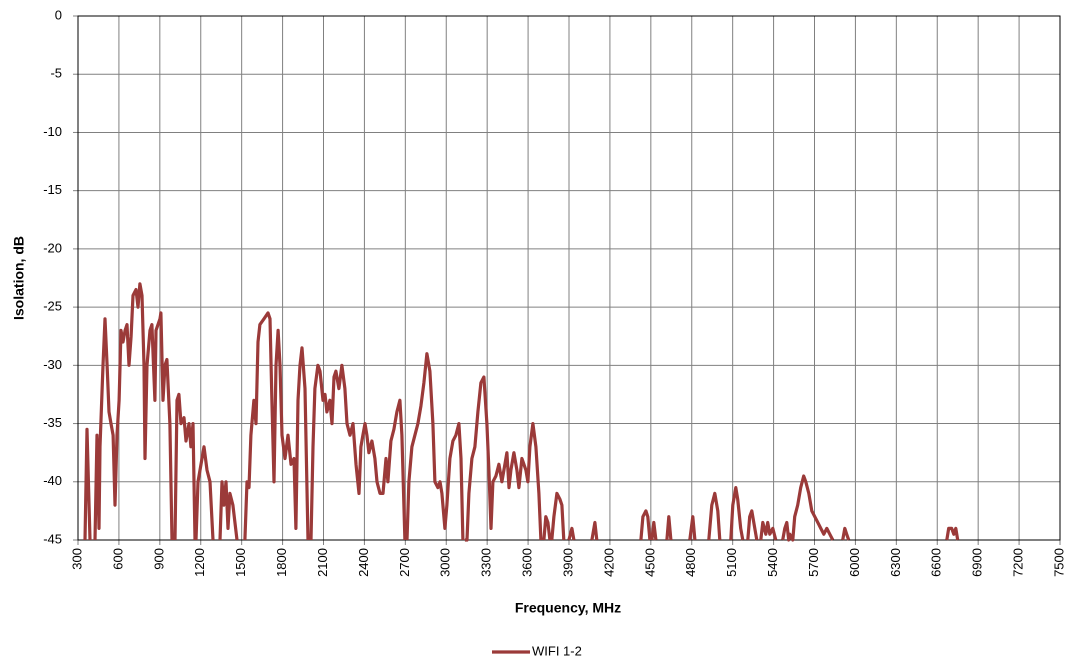 The width and height of the screenshot is (1070, 662). I want to click on y-tick-label: -45, so click(52, 538).